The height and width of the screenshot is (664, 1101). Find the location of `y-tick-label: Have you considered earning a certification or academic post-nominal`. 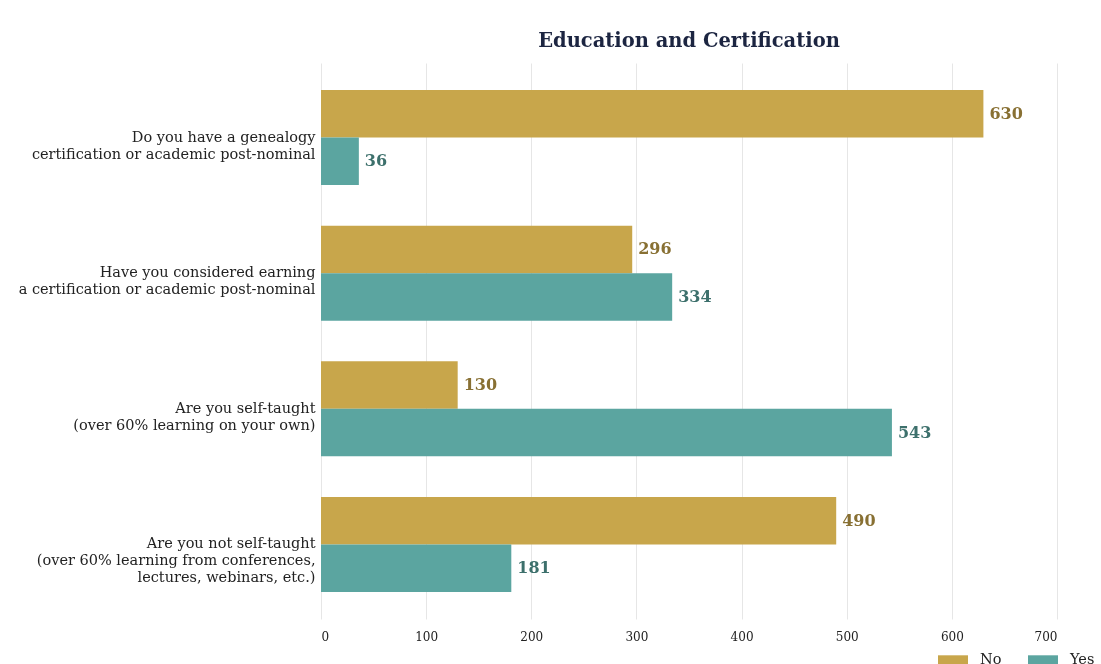

y-tick-label: Have you considered earning a certification or academic post-nominal is located at coordinates (167, 281).